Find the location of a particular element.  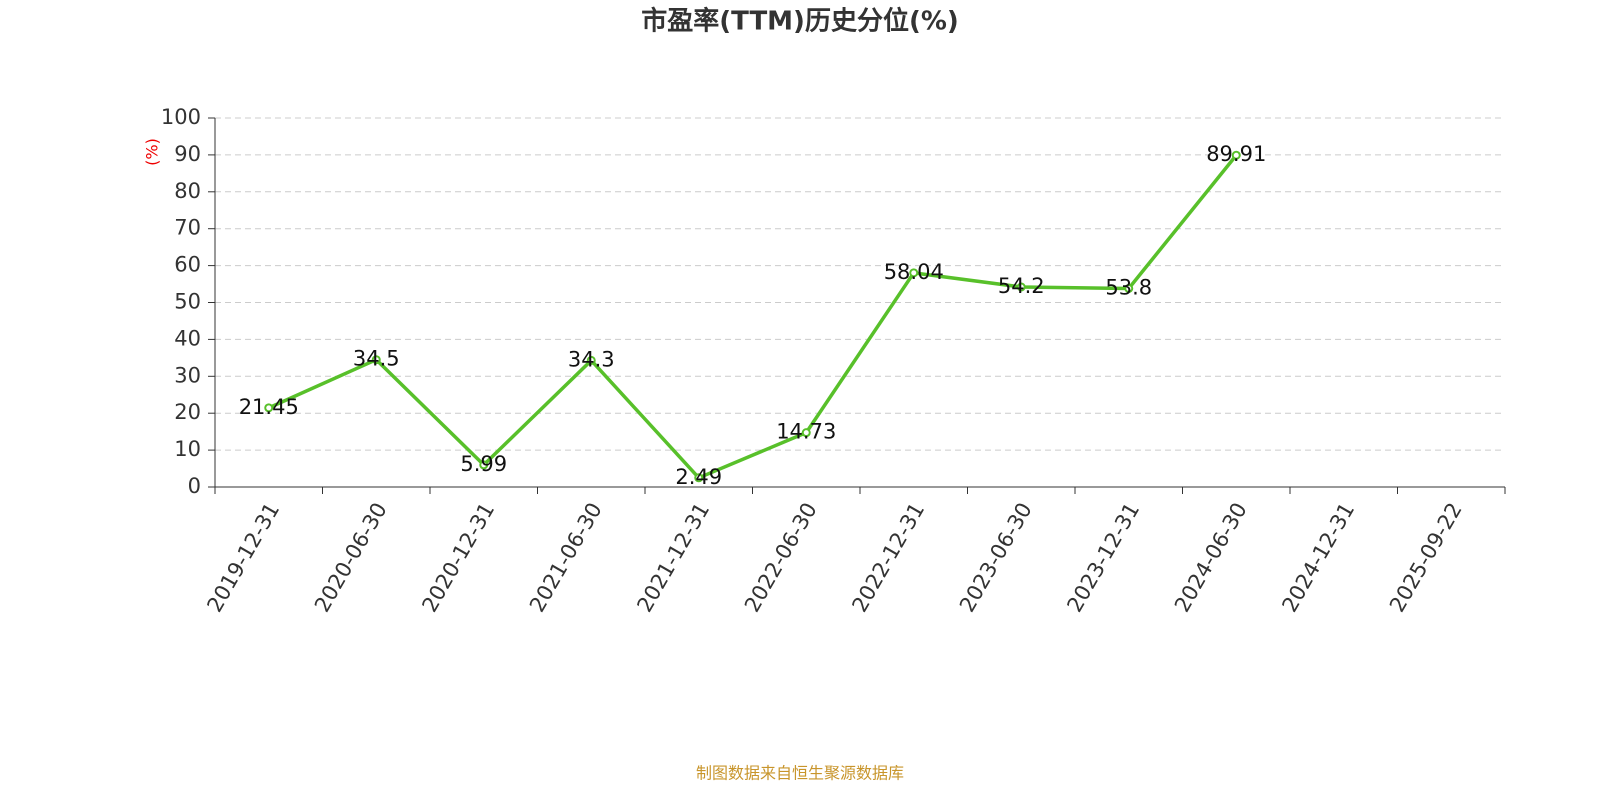

y-tick-label: 30 is located at coordinates (187, 375).